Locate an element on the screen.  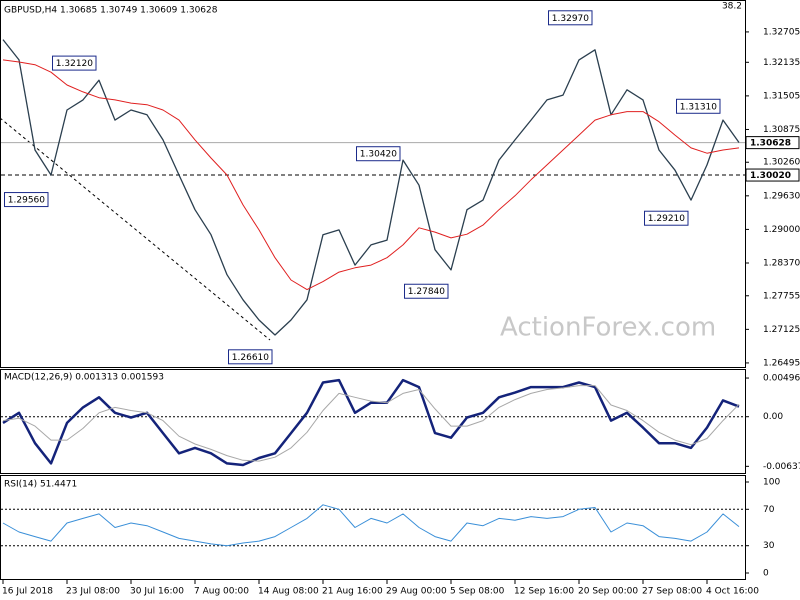
y-tick-label: 1.27755 is located at coordinates (781, 296).